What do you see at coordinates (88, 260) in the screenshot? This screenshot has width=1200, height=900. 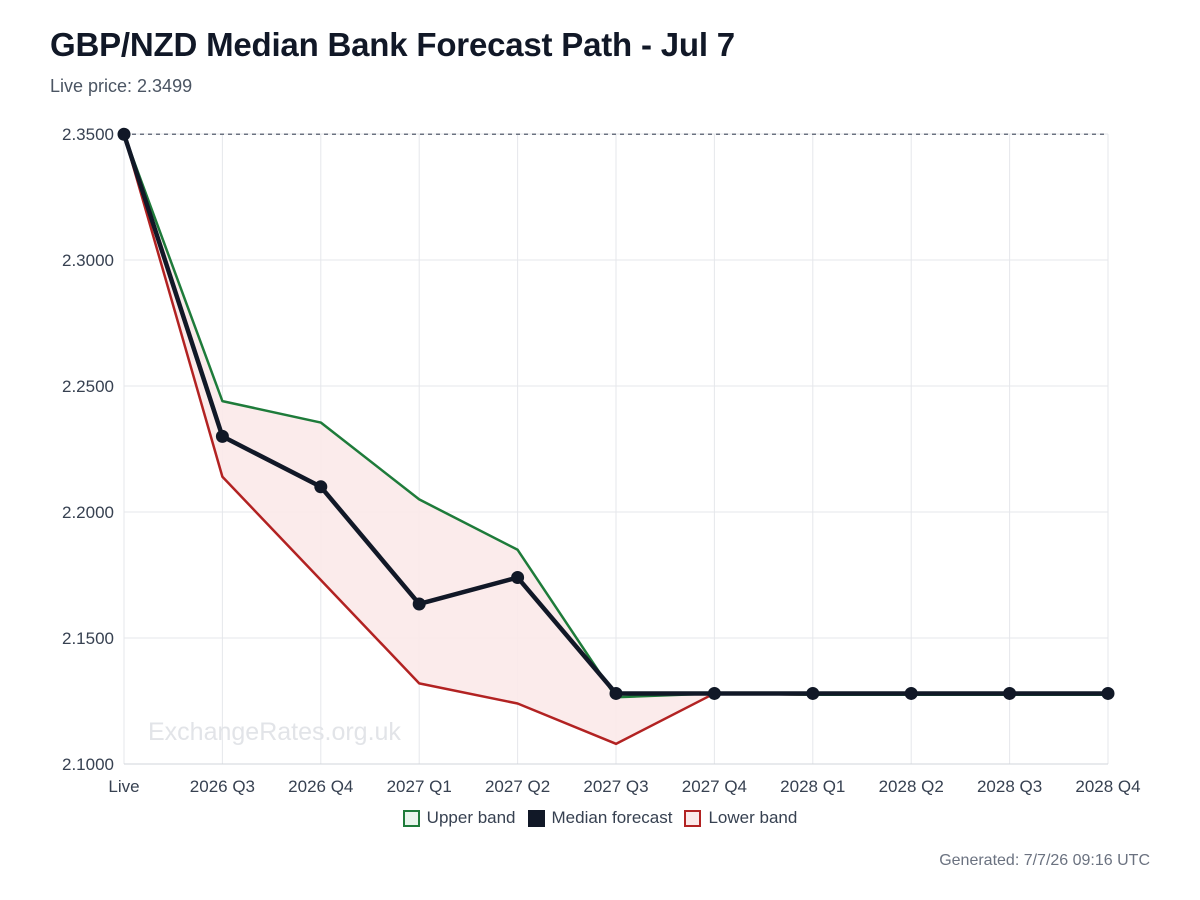 I see `y-tick-label: 2.3000` at bounding box center [88, 260].